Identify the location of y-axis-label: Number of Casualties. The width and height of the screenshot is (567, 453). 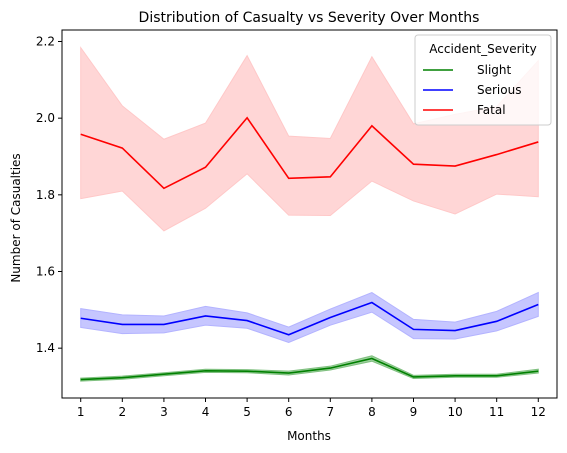
(16, 217).